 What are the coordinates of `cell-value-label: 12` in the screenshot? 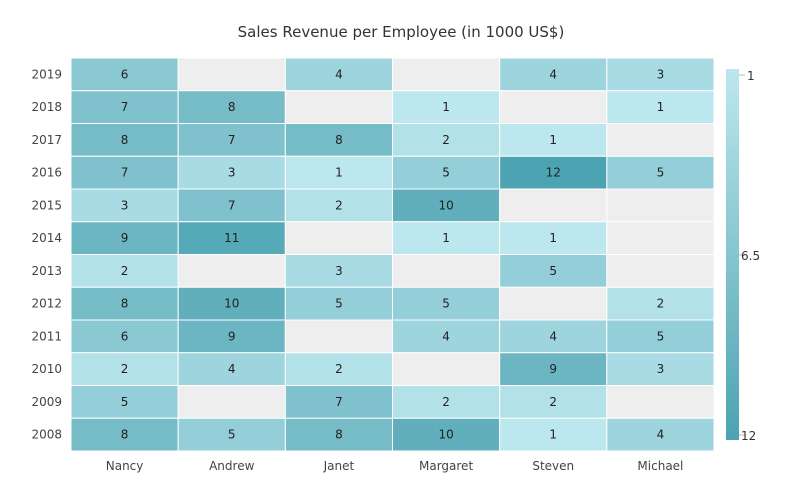 It's located at (553, 173).